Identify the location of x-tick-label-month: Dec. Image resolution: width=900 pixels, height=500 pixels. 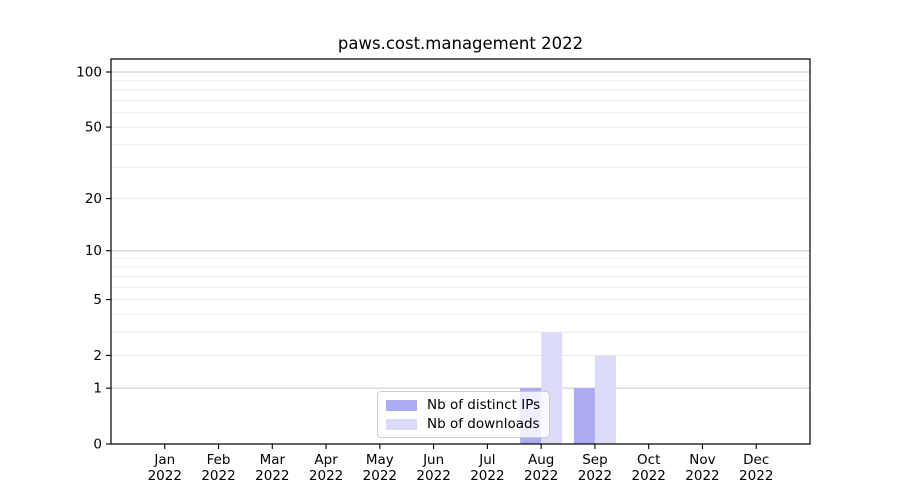
(756, 460).